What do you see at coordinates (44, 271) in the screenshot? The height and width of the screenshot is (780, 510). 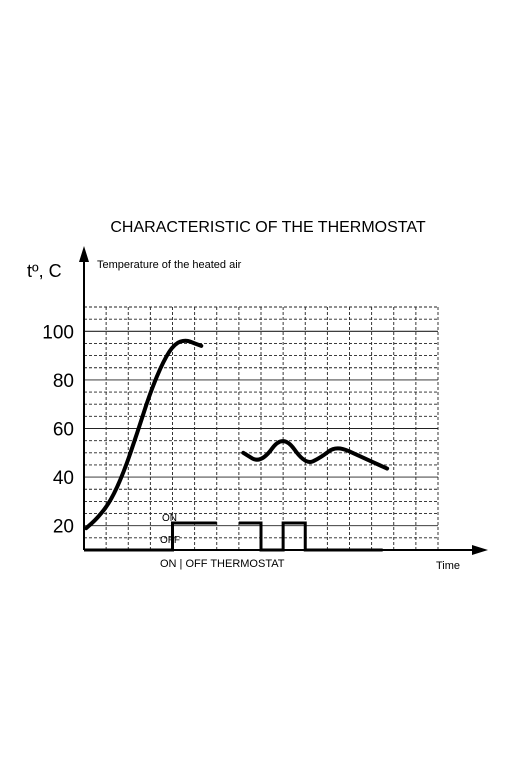 I see `y-axis-label: tº, C` at bounding box center [44, 271].